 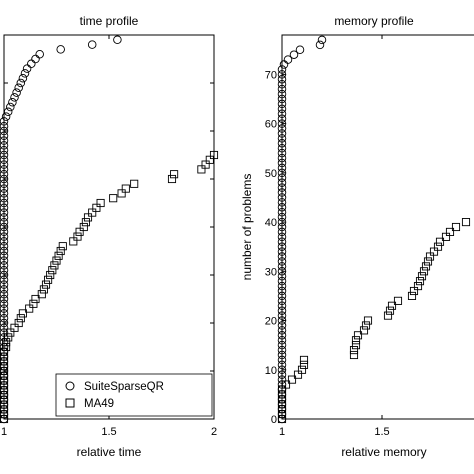 What do you see at coordinates (271, 223) in the screenshot?
I see `y-tick-label: 40` at bounding box center [271, 223].